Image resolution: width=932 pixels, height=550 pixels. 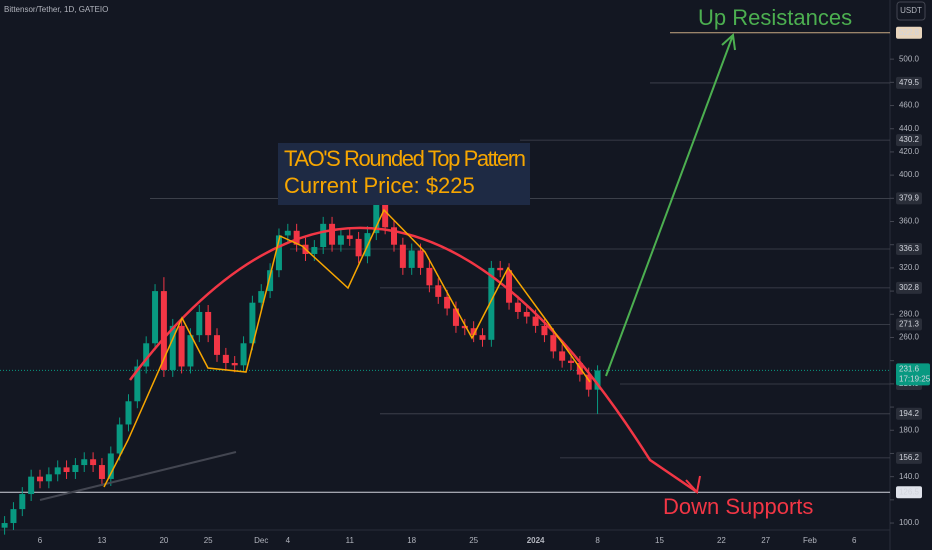 What do you see at coordinates (350, 540) in the screenshot?
I see `x-tick-label: 11` at bounding box center [350, 540].